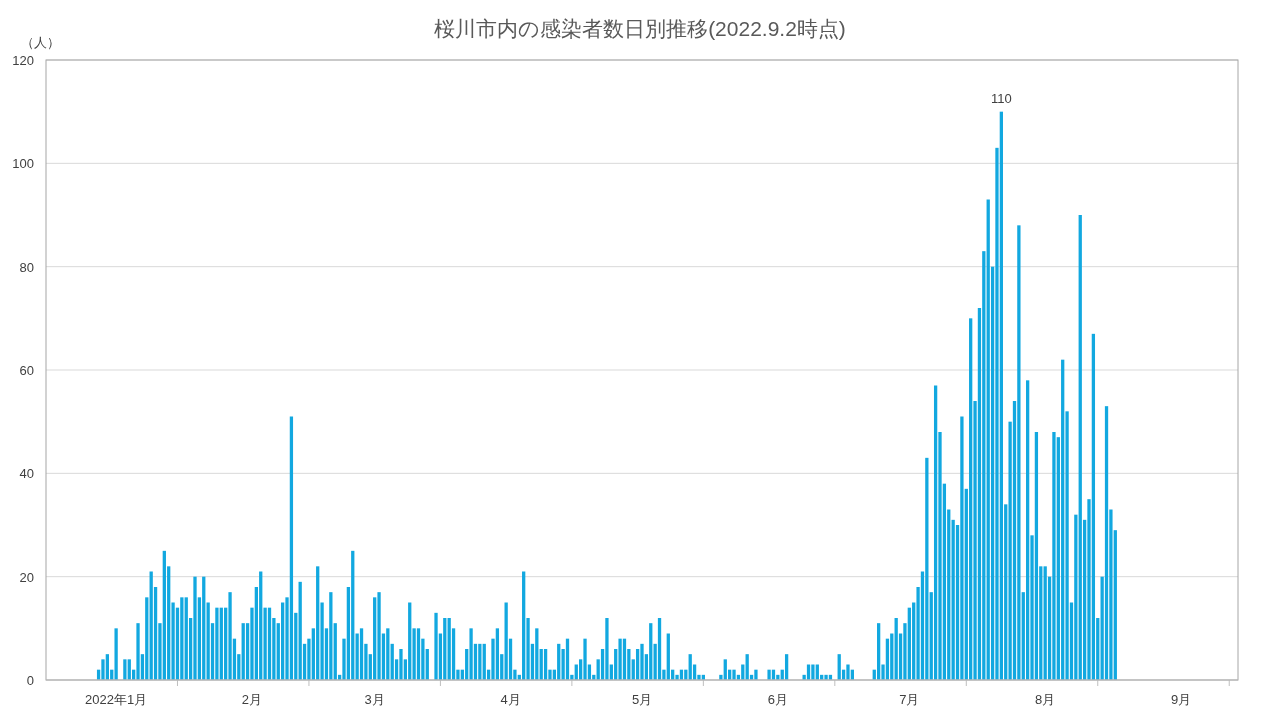  Describe the element at coordinates (1045, 699) in the screenshot. I see `x-tick-label: 8月` at that location.